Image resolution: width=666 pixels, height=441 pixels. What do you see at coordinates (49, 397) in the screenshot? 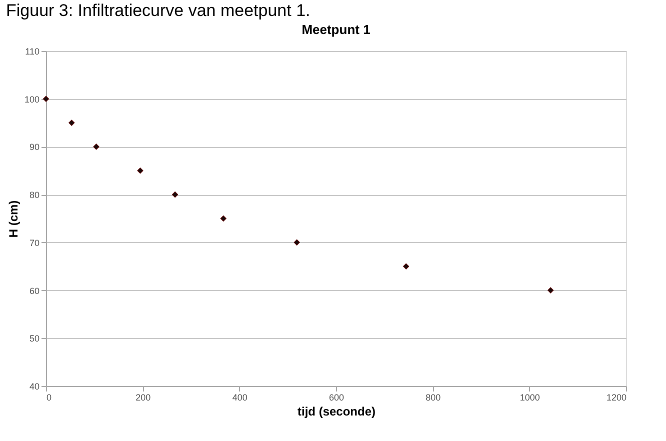
I see `x-tick-label: 0` at bounding box center [49, 397].